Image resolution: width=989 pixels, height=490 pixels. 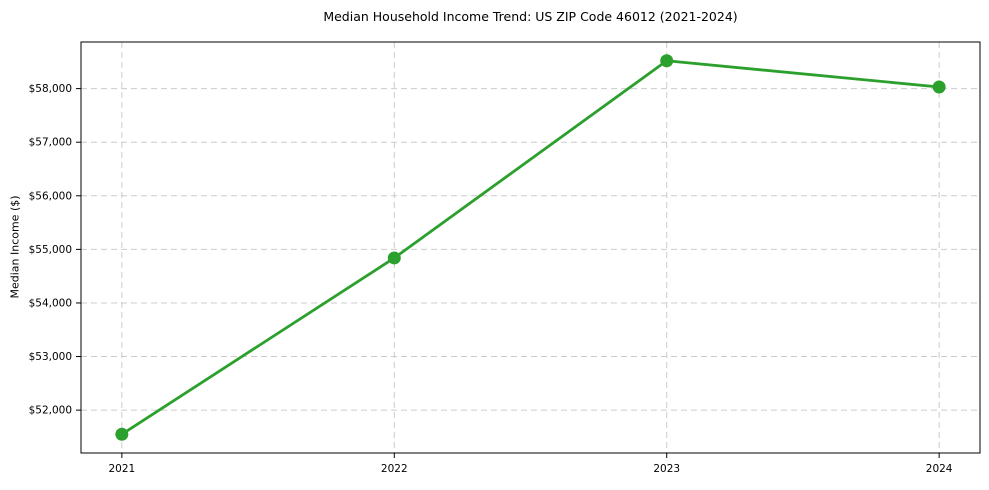 What do you see at coordinates (50, 411) in the screenshot?
I see `y-tick-label: $52,000` at bounding box center [50, 411].